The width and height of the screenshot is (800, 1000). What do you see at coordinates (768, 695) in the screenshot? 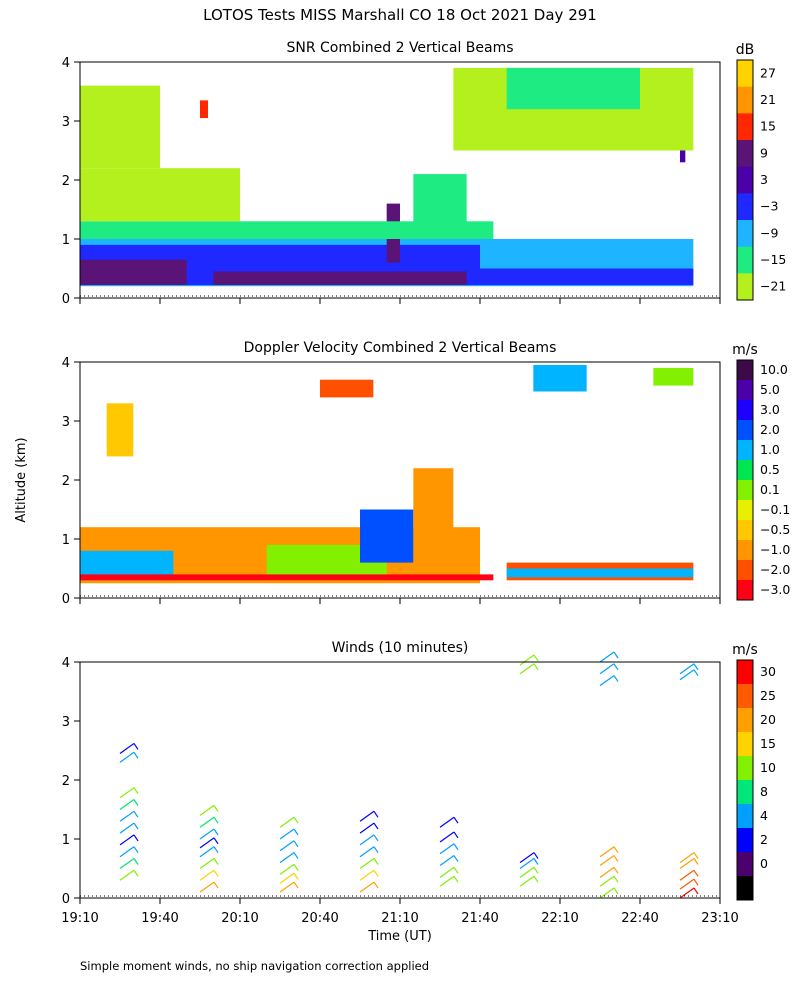
I see `colorbar-label: 25` at bounding box center [768, 695].